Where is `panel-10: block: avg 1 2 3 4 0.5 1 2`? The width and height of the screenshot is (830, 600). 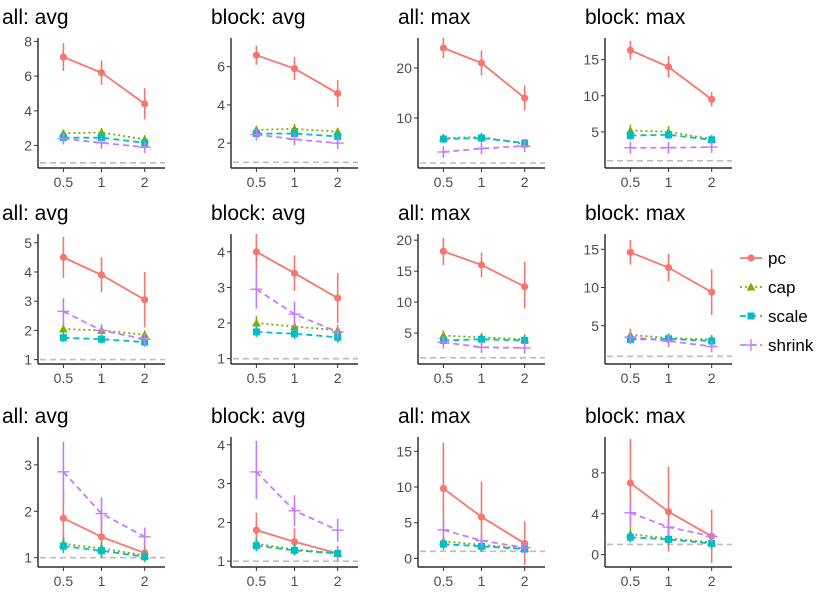 panel-10: block: avg 1 2 3 4 0.5 1 2 is located at coordinates (284, 497).